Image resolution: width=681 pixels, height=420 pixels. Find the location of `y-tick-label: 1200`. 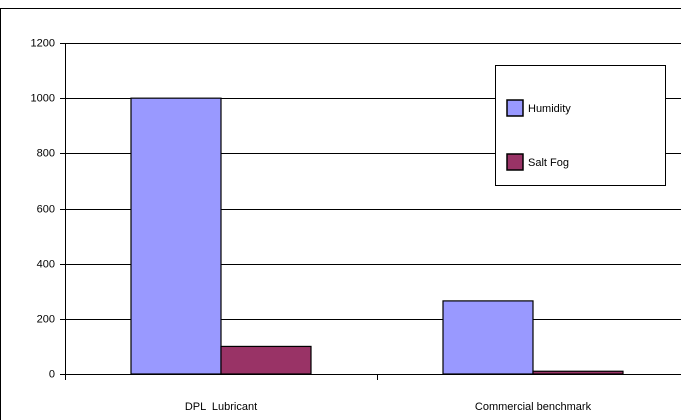

y-tick-label: 1200 is located at coordinates (43, 43).